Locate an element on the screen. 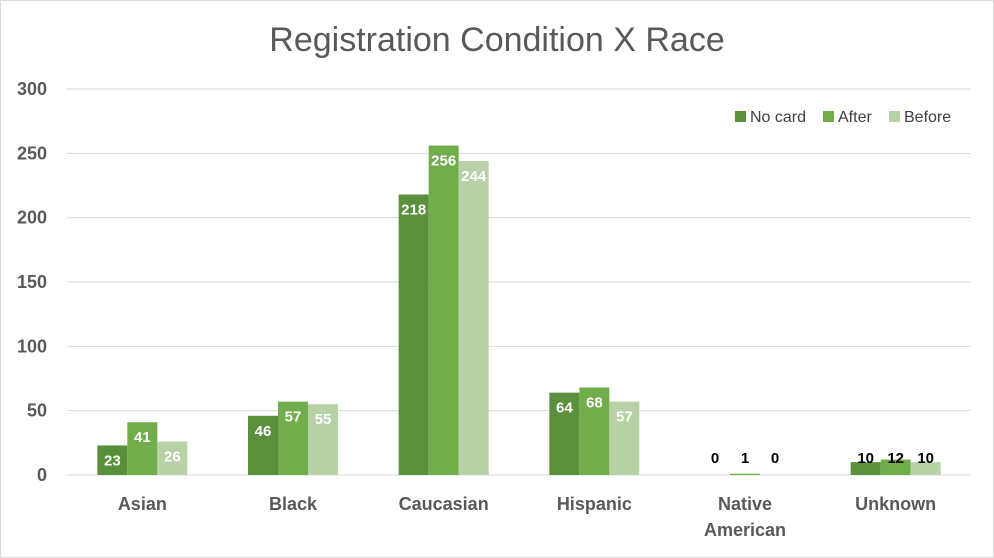 The height and width of the screenshot is (558, 994). data-label: 218 is located at coordinates (413, 210).